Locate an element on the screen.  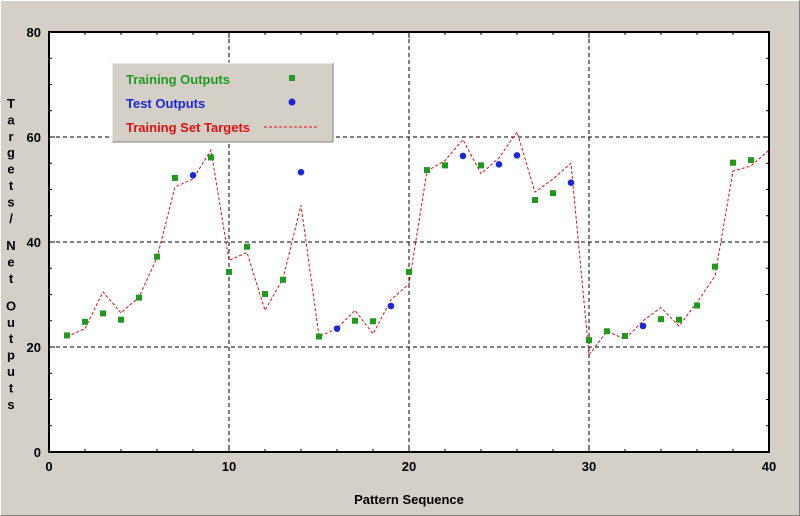
legend-label-test-outputs: Test Outputs is located at coordinates (165, 103).